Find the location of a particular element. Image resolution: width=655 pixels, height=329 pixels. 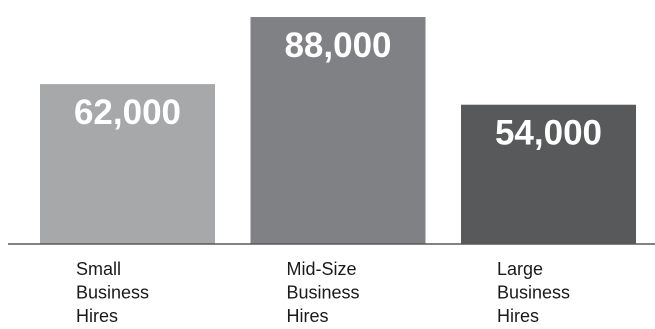

category-label-1-line-1: Small is located at coordinates (98, 269).